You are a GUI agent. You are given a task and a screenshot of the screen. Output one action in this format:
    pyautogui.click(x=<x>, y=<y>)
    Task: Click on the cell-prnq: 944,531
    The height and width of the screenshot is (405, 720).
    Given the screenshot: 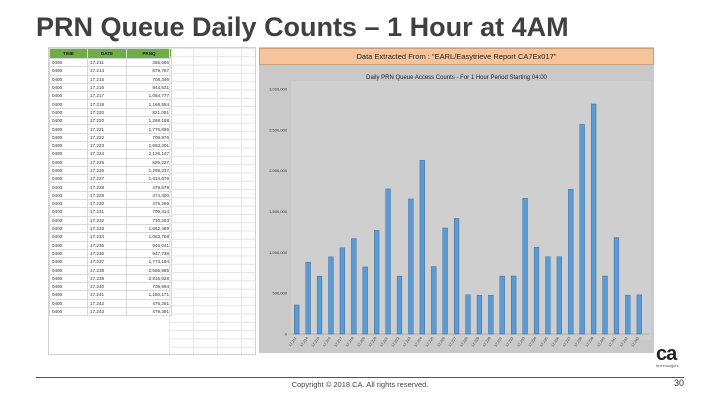 What is the action you would take?
    pyautogui.click(x=149, y=87)
    